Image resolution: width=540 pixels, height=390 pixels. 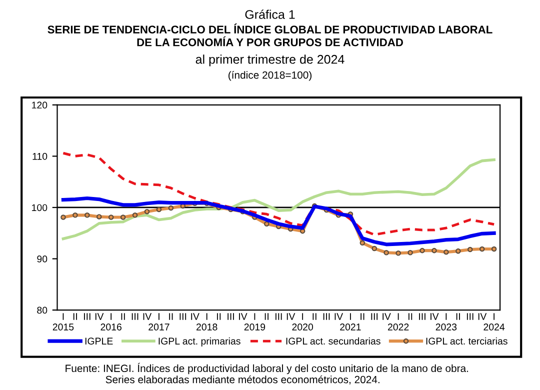 I want to click on legend-label: IGPLE, so click(x=99, y=341).